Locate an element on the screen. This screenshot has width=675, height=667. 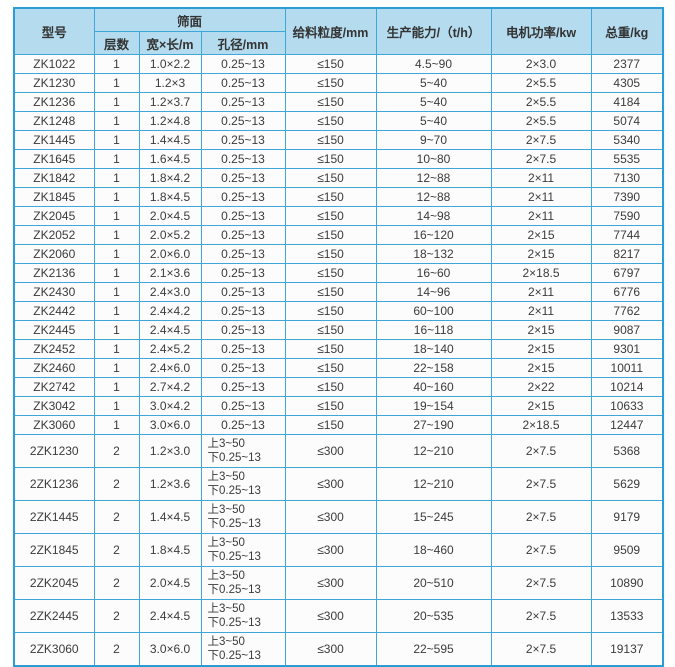
table-row: ZK1230 1 1.2×3 0.25~13 ≤150 5~40 2×5.5 4305 is located at coordinates (338, 83).